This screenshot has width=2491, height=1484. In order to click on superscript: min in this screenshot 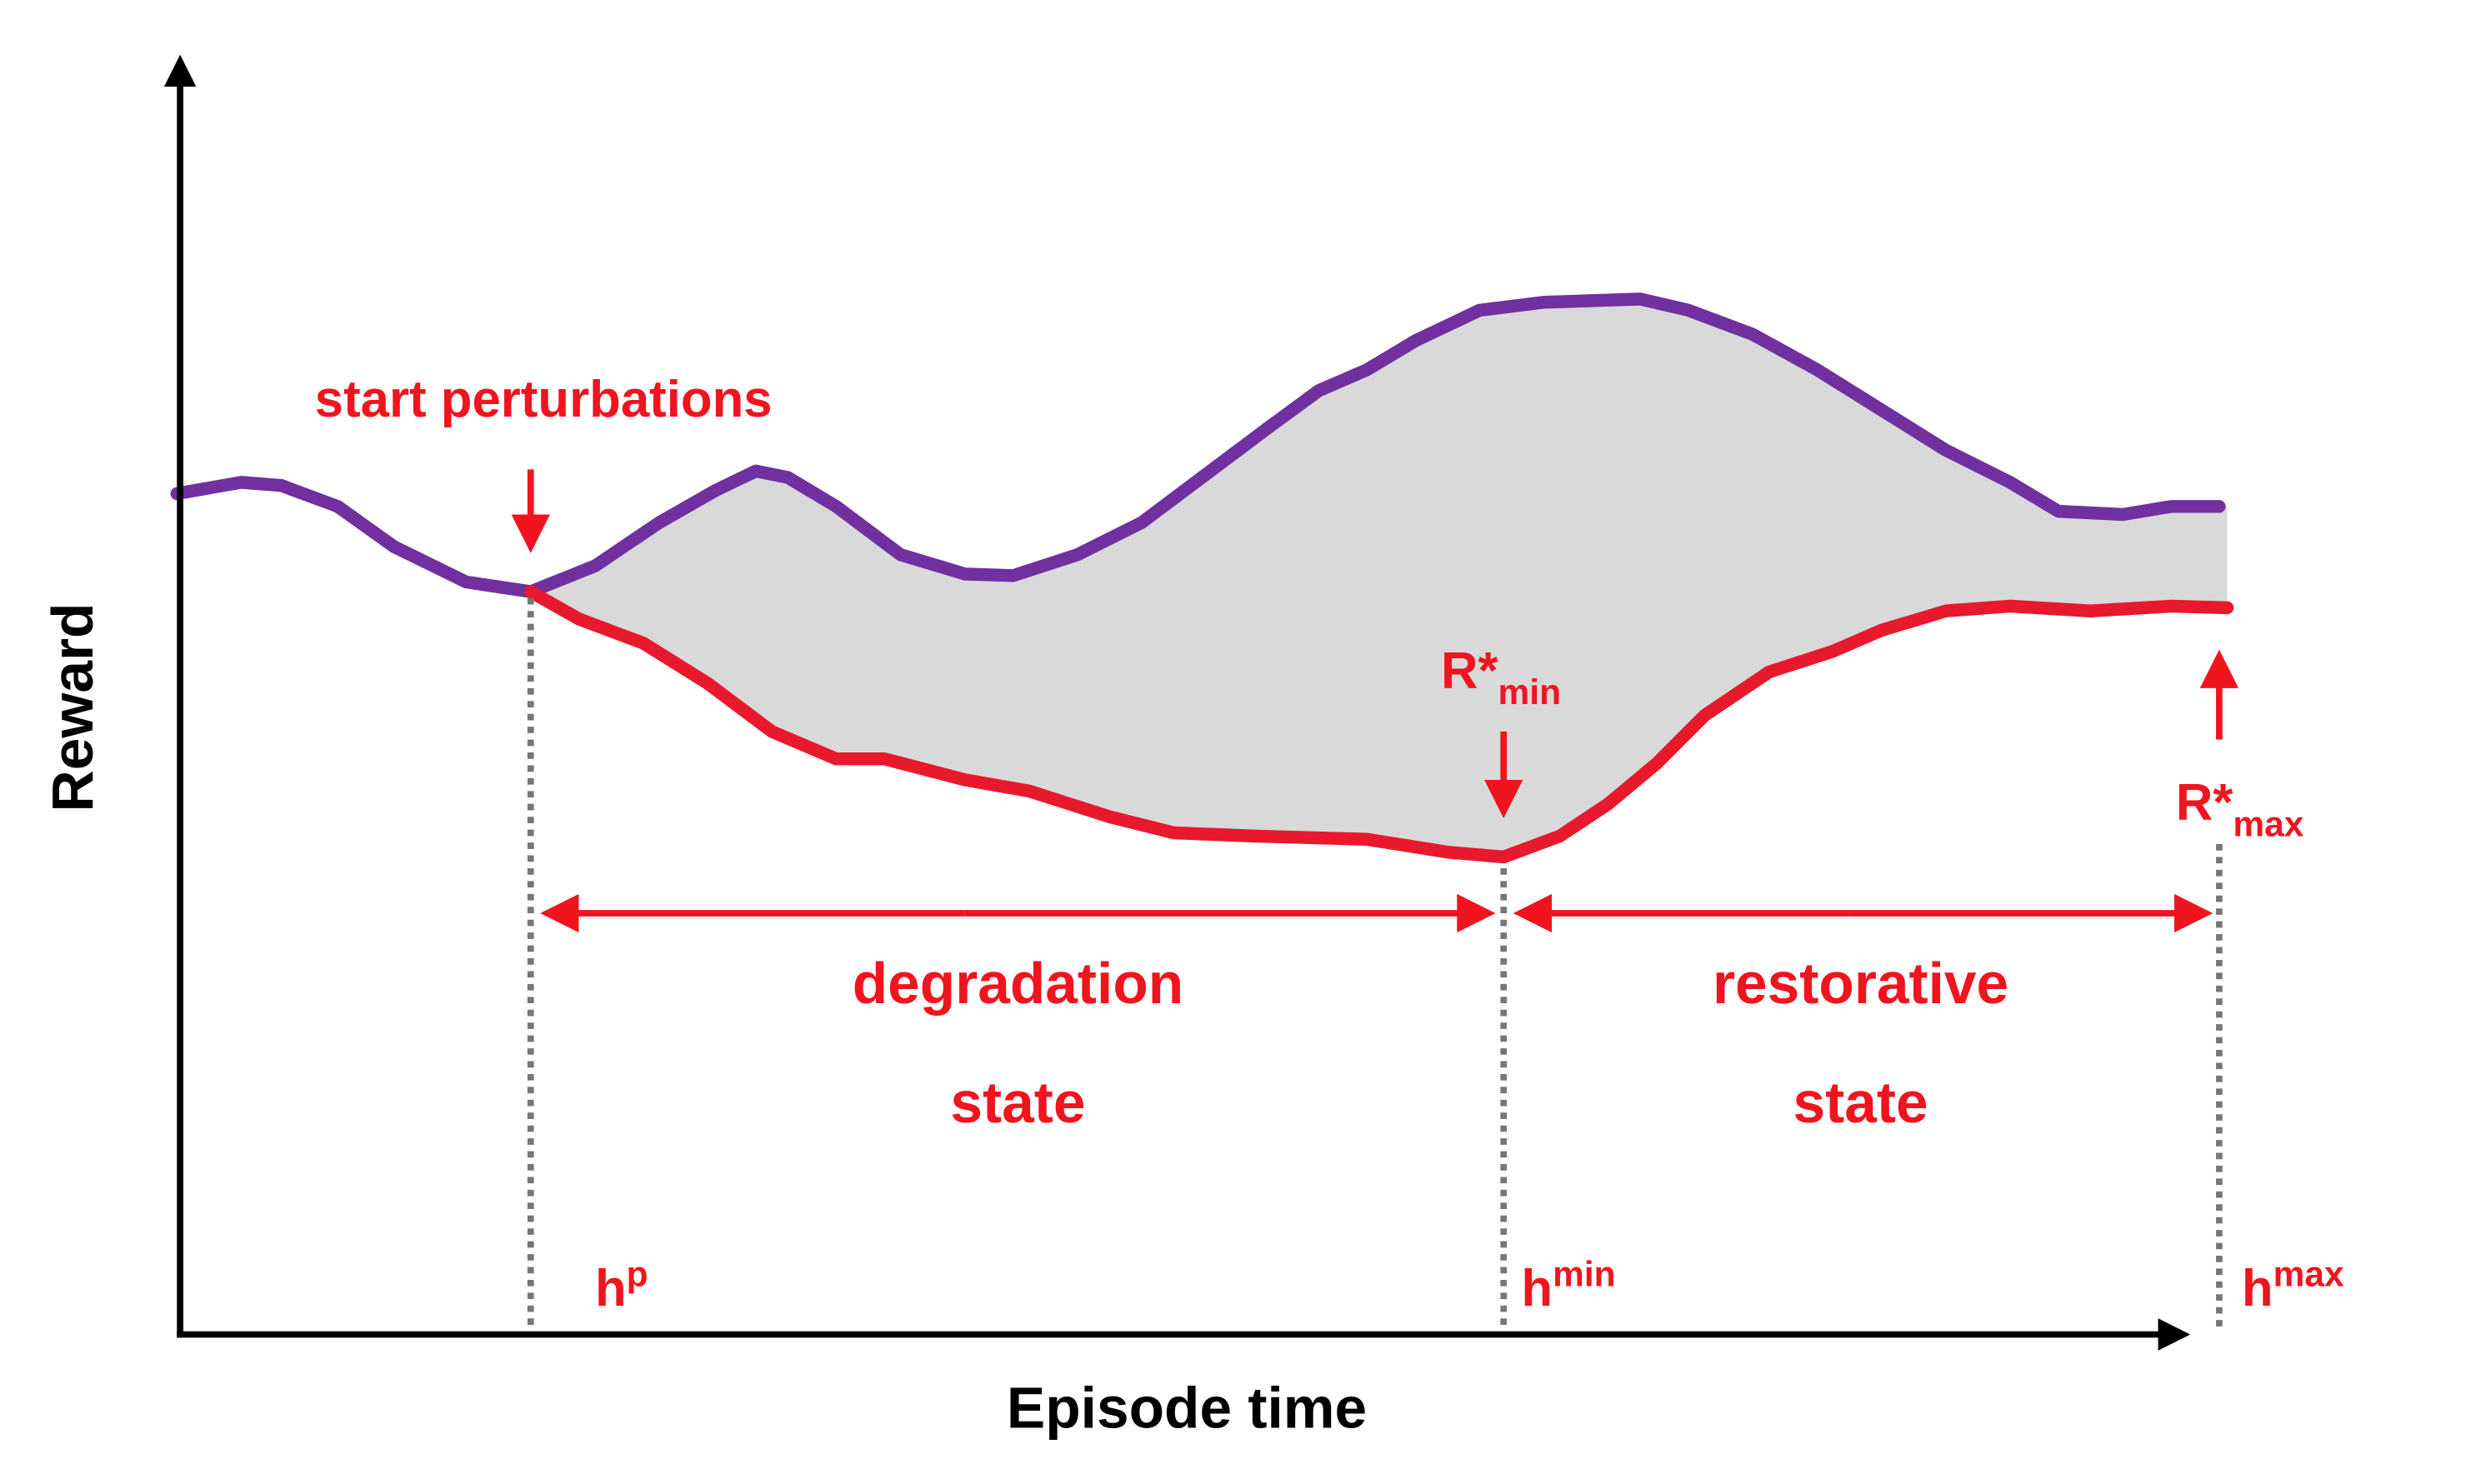, I will do `click(1584, 1274)`.